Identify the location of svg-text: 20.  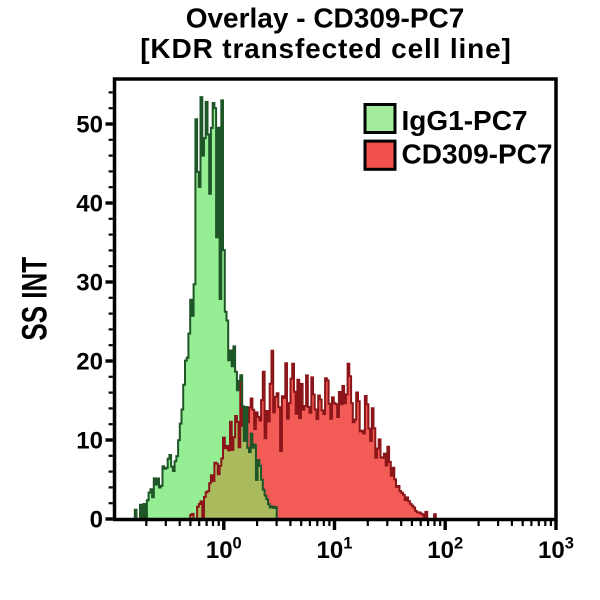
(89, 362).